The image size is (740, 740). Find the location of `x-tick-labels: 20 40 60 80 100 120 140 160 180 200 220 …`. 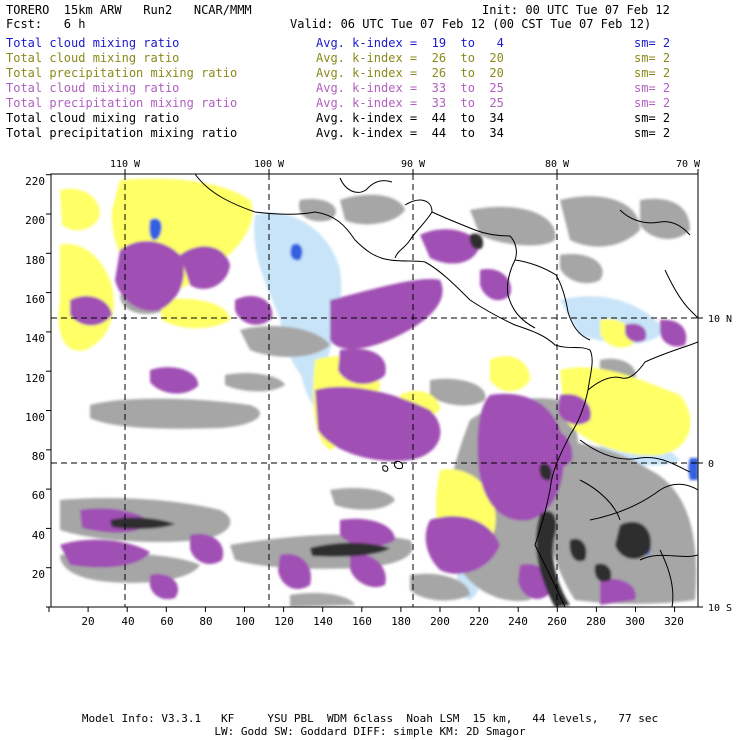

x-tick-labels: 20 40 60 80 100 120 140 160 180 200 220 … is located at coordinates (382, 621).